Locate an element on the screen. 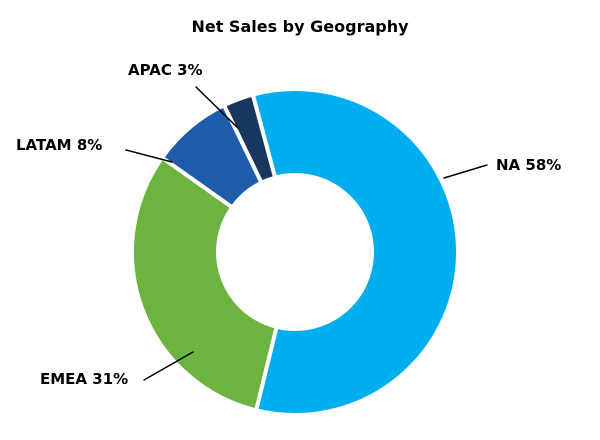 Image resolution: width=600 pixels, height=440 pixels. leader-line-latam is located at coordinates (149, 156).